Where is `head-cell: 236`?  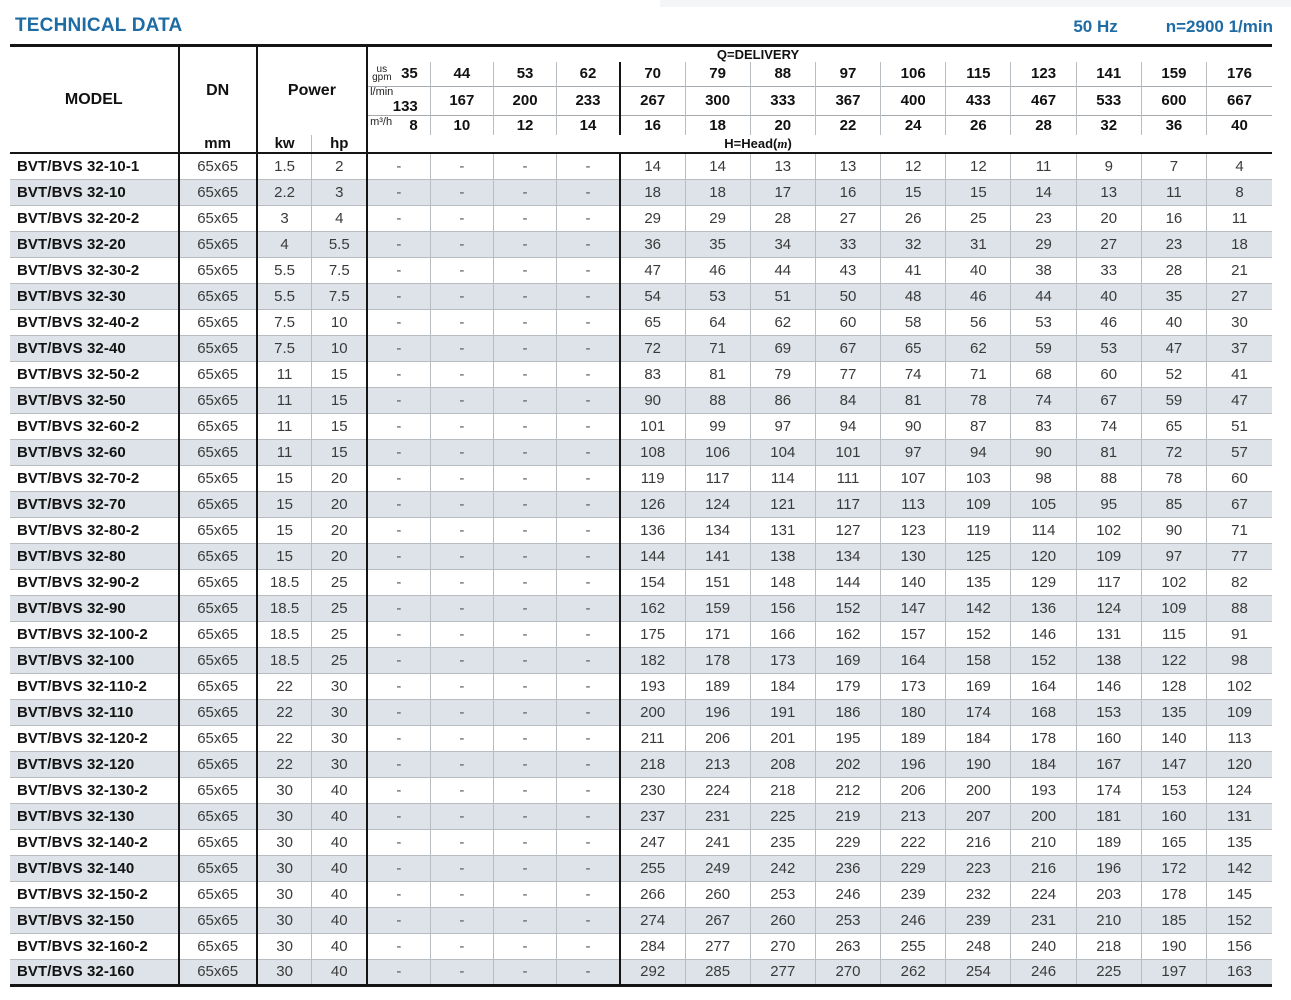 head-cell: 236 is located at coordinates (847, 867).